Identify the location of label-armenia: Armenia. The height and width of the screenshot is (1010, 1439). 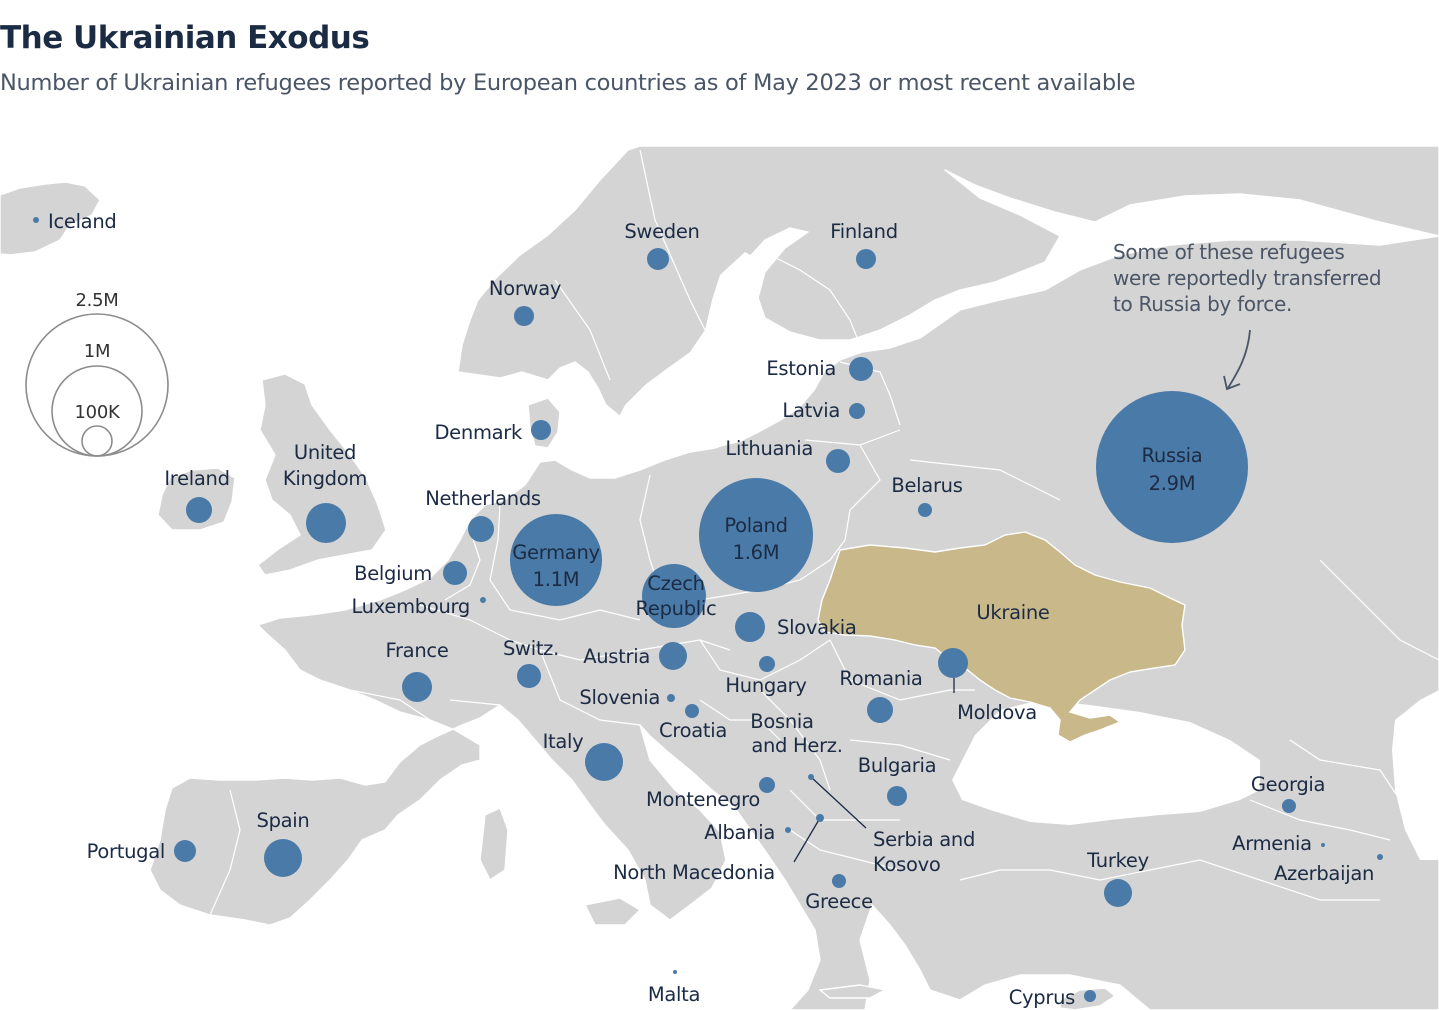
(1272, 843).